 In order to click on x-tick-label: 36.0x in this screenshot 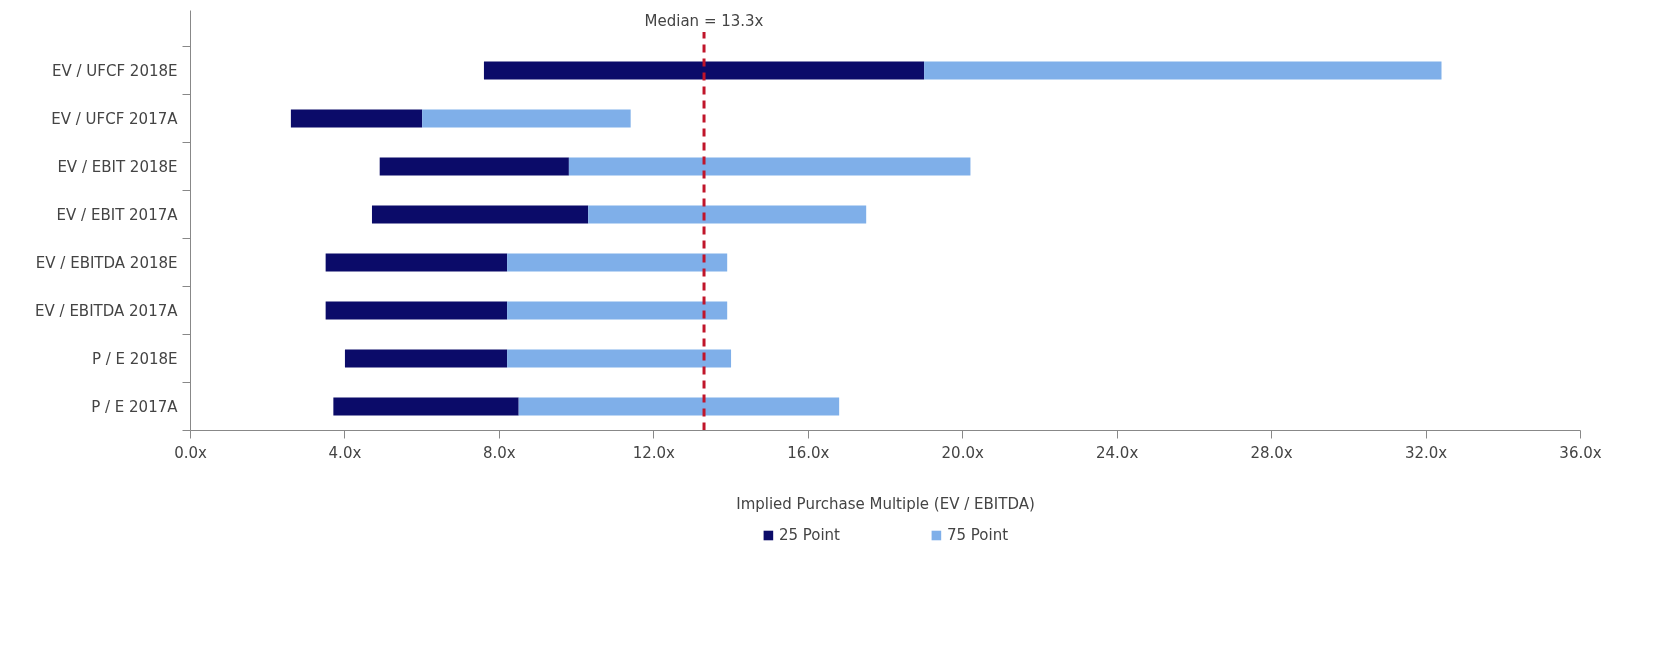, I will do `click(1580, 452)`.